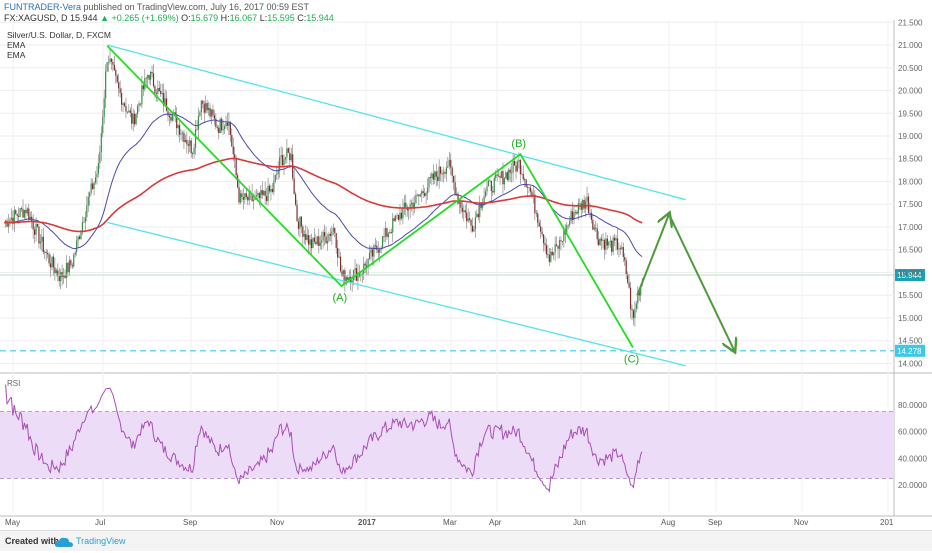  I want to click on legend-ema-2: EMA, so click(16, 55).